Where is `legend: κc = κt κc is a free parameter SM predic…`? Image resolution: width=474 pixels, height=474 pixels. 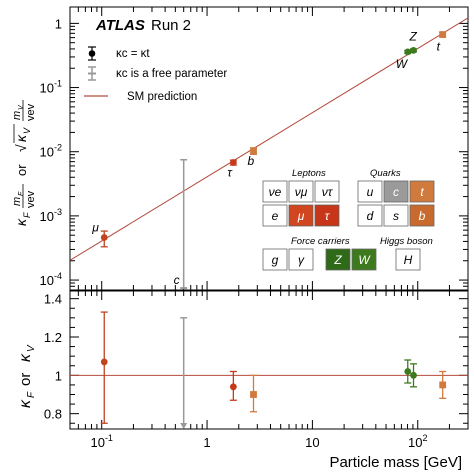
legend: κc = κt κc is a free parameter SM predic… is located at coordinates (155, 74).